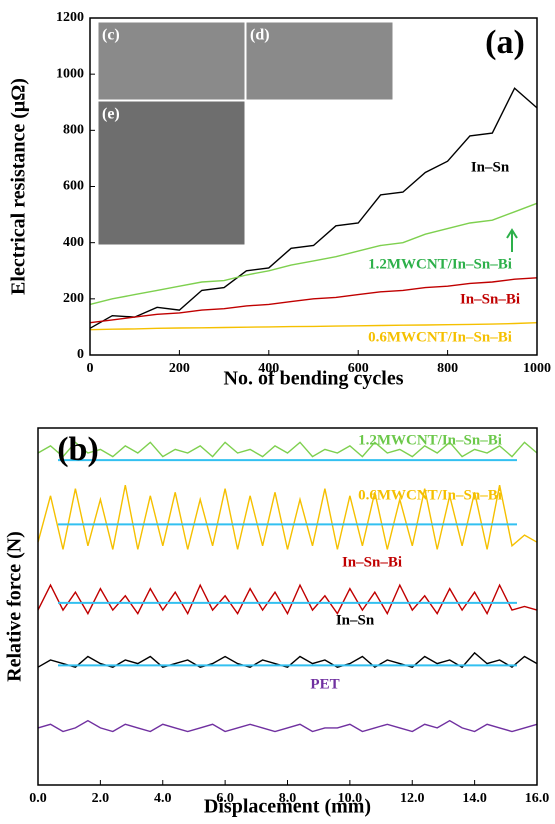 This screenshot has height=824, width=555. I want to click on y-tick-label: 0, so click(80, 354).